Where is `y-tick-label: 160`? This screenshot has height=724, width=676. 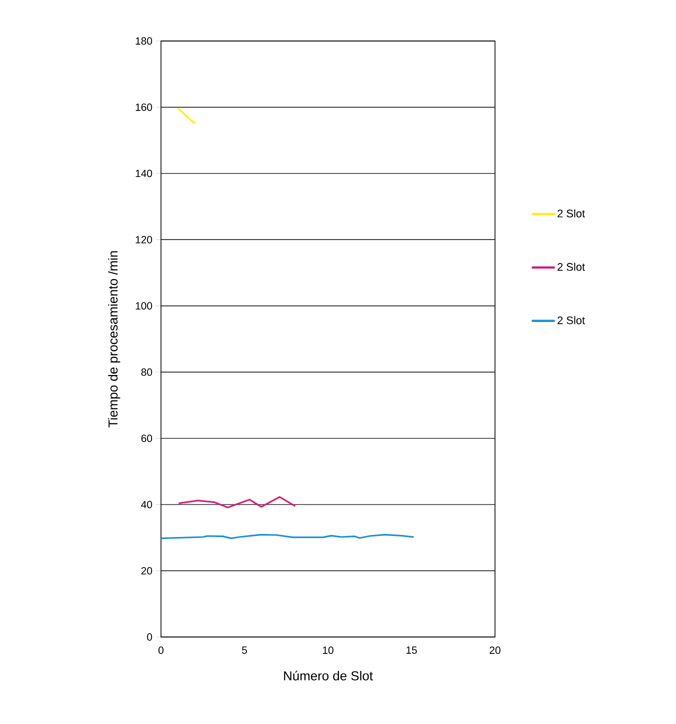
y-tick-label: 160 is located at coordinates (144, 107).